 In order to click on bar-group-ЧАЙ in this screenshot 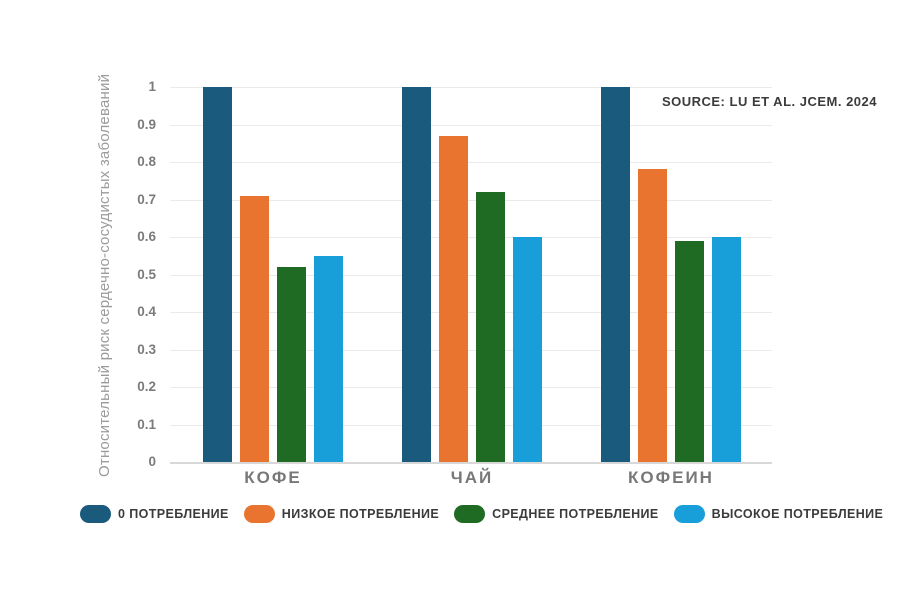, I will do `click(472, 274)`.